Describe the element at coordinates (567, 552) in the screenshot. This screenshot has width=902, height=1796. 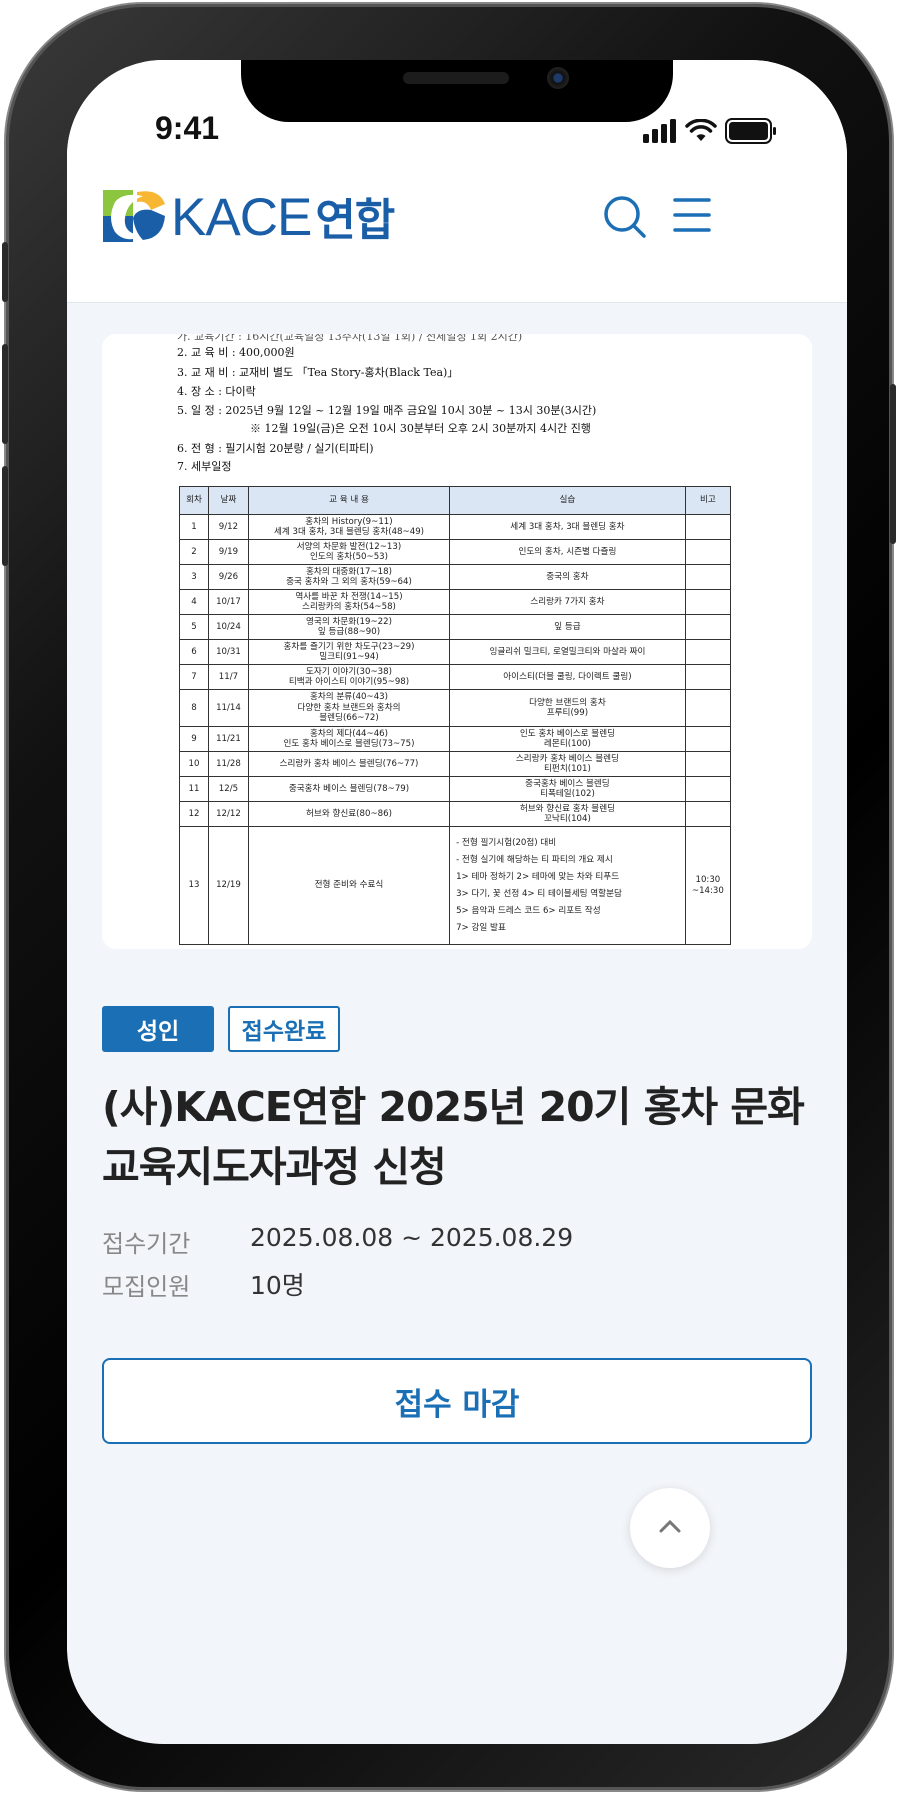
I see `table-cell-practice: 인도의 홍차, 시즌별 다즐링` at that location.